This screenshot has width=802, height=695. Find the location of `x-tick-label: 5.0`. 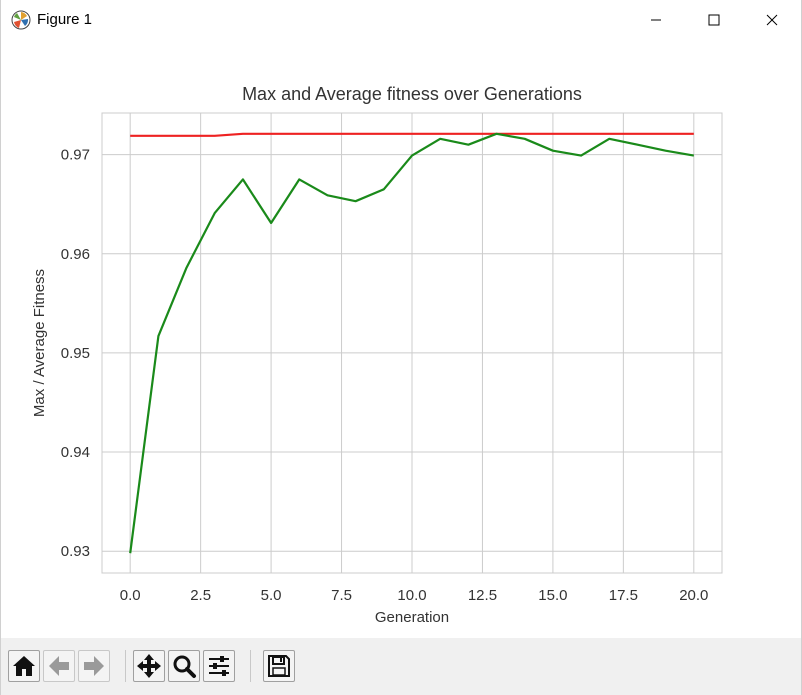

x-tick-label: 5.0 is located at coordinates (271, 595).